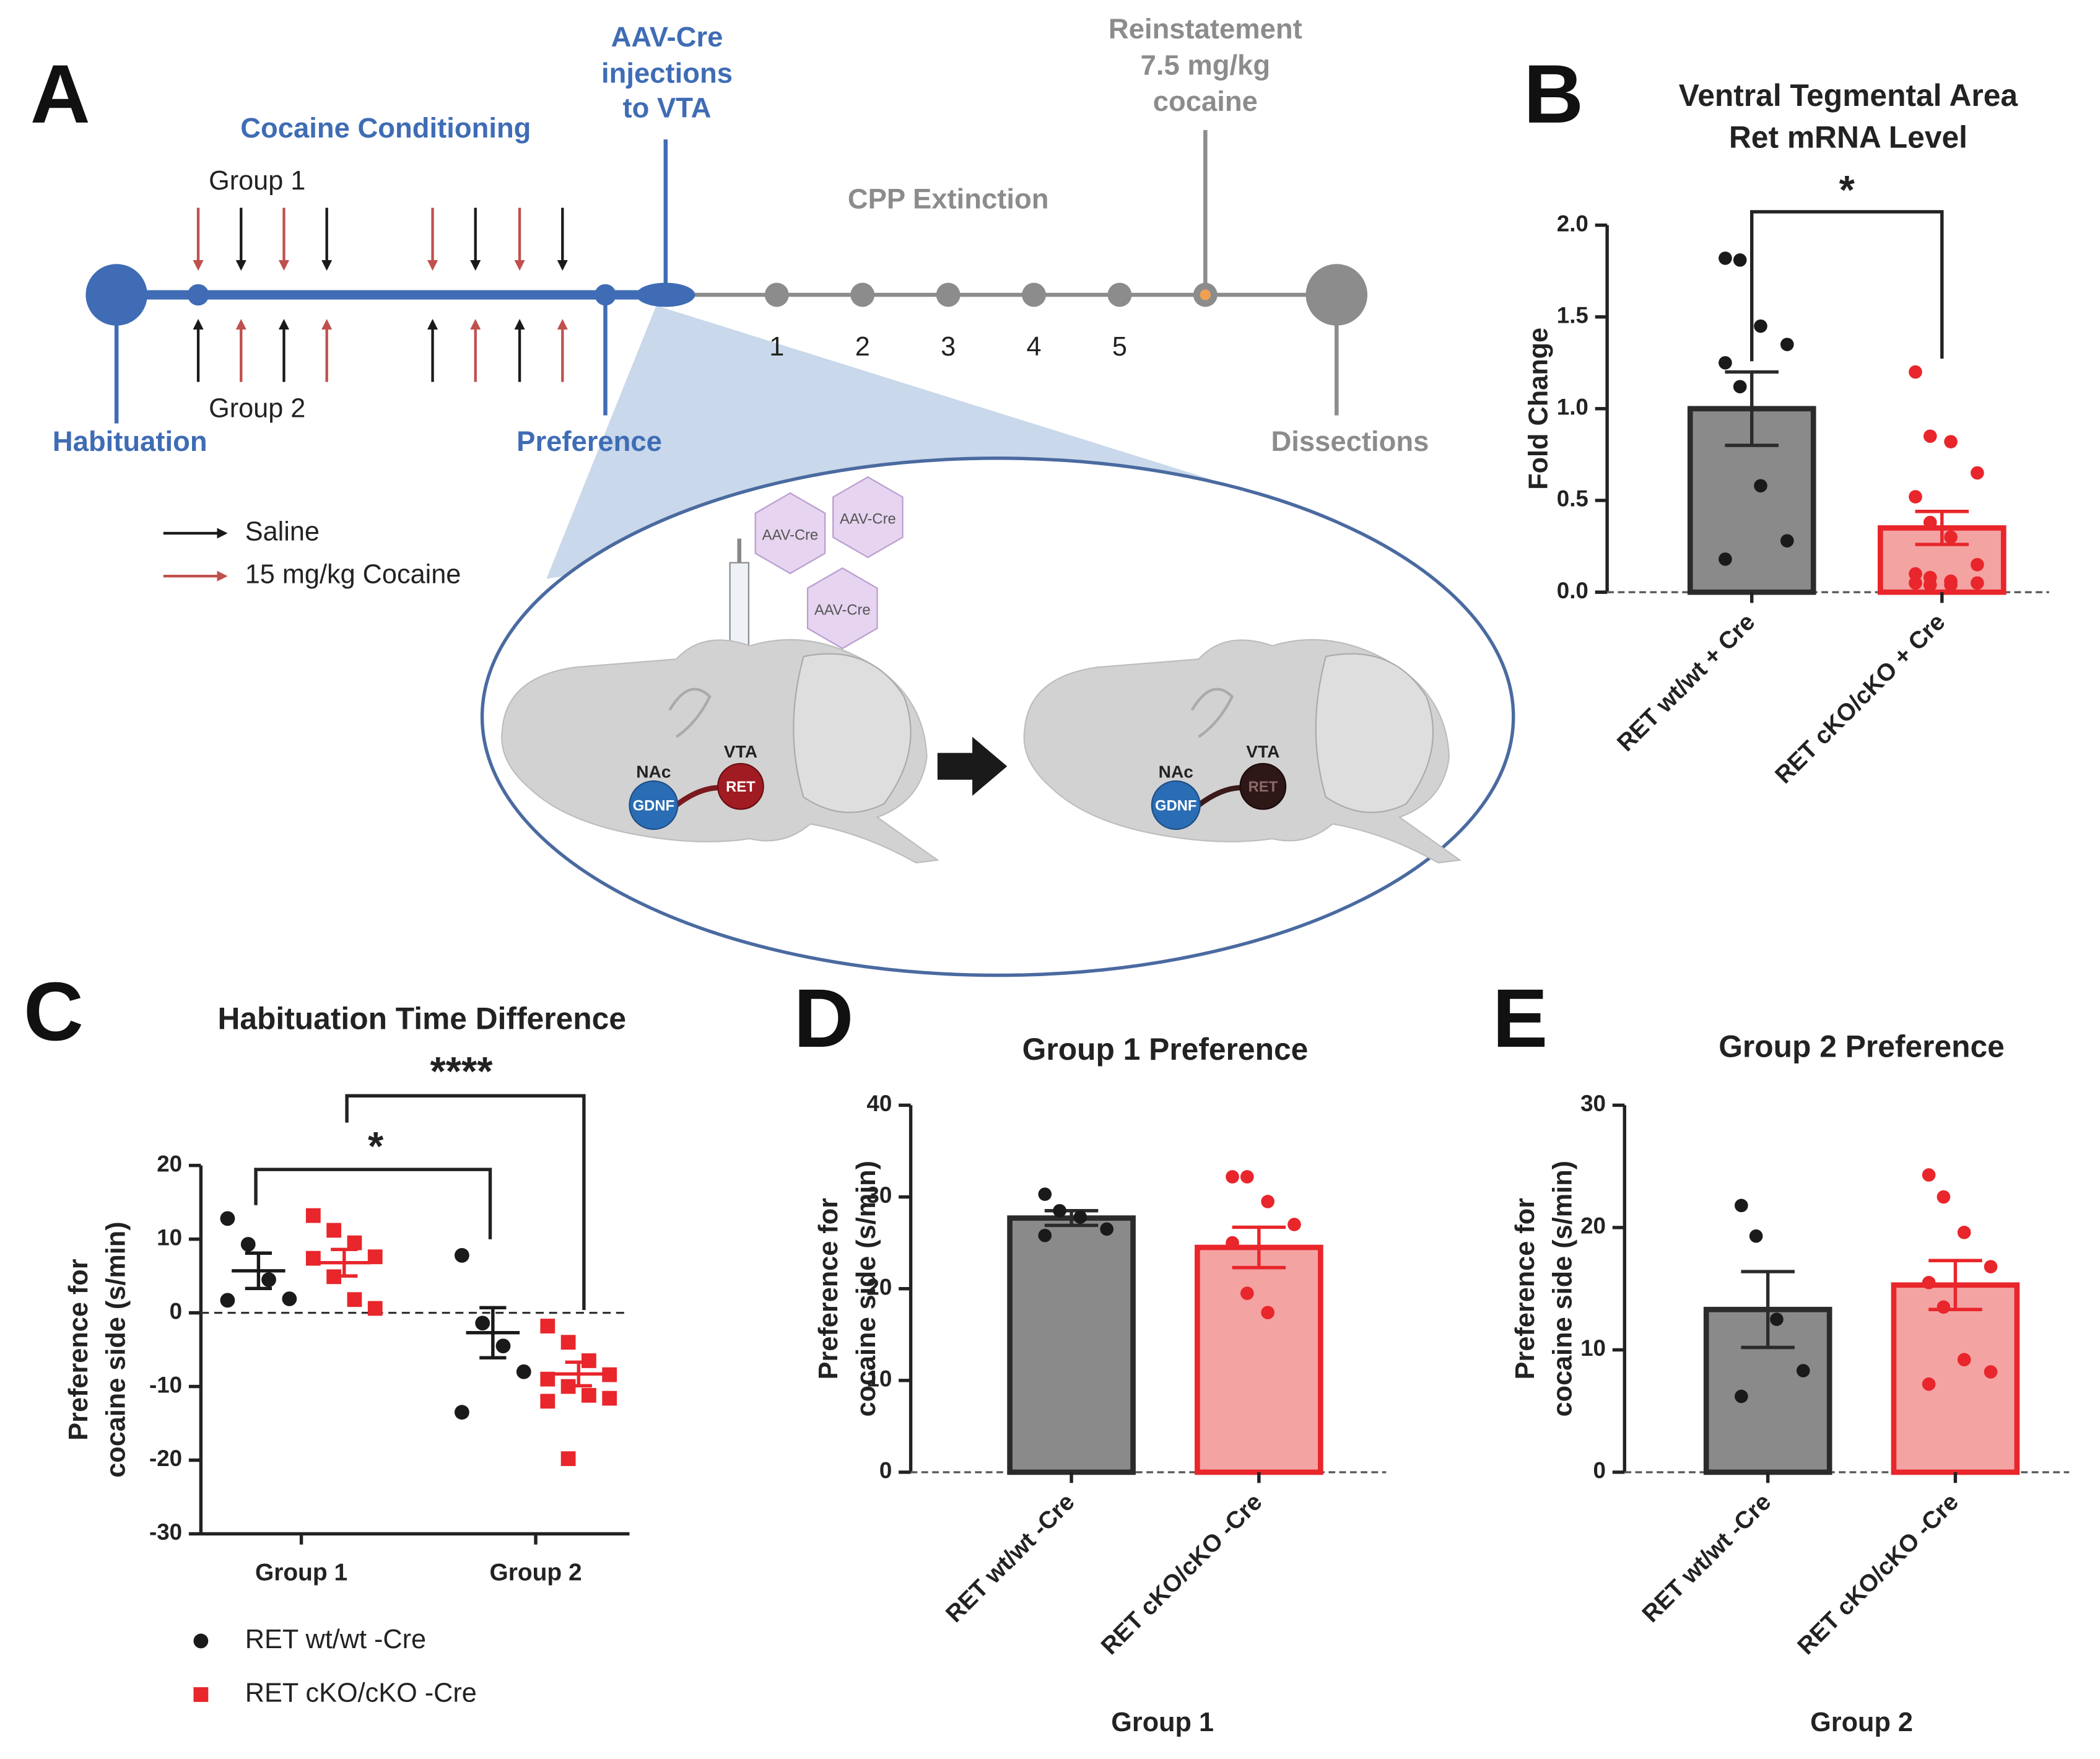 This screenshot has height=1759, width=2100. Describe the element at coordinates (948, 199) in the screenshot. I see `label: CPP Extinction` at that location.